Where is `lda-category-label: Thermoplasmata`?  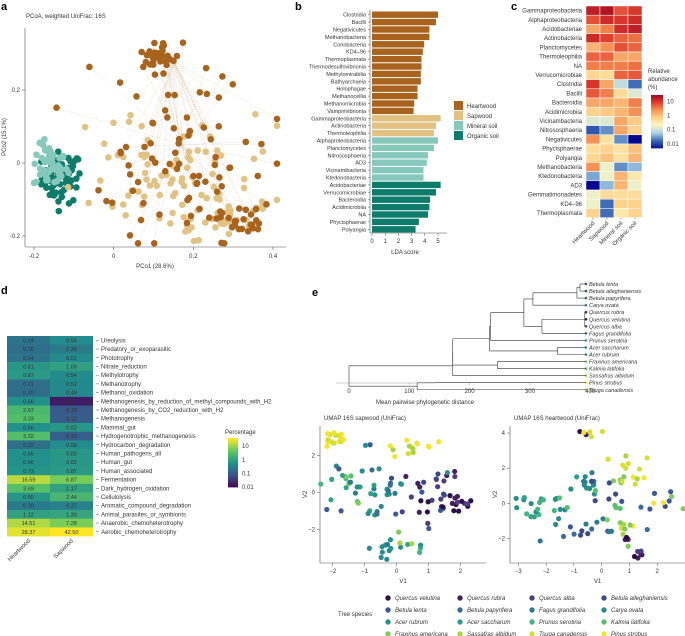
lda-category-label: Thermoplasmata is located at coordinates (346, 60).